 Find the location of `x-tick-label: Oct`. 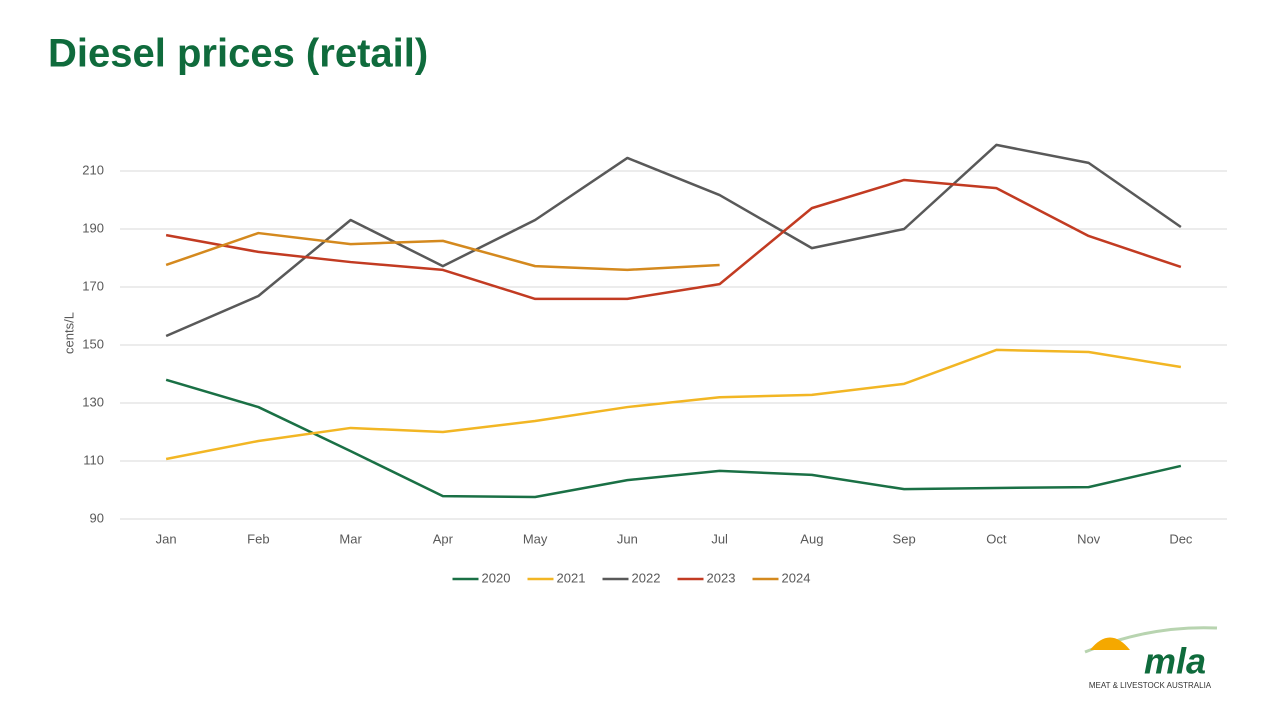

x-tick-label: Oct is located at coordinates (996, 538).